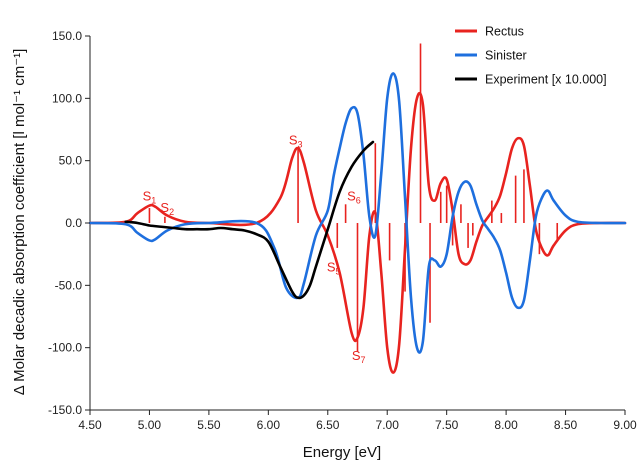  What do you see at coordinates (504, 32) in the screenshot?
I see `legend-label: Rectus` at bounding box center [504, 32].